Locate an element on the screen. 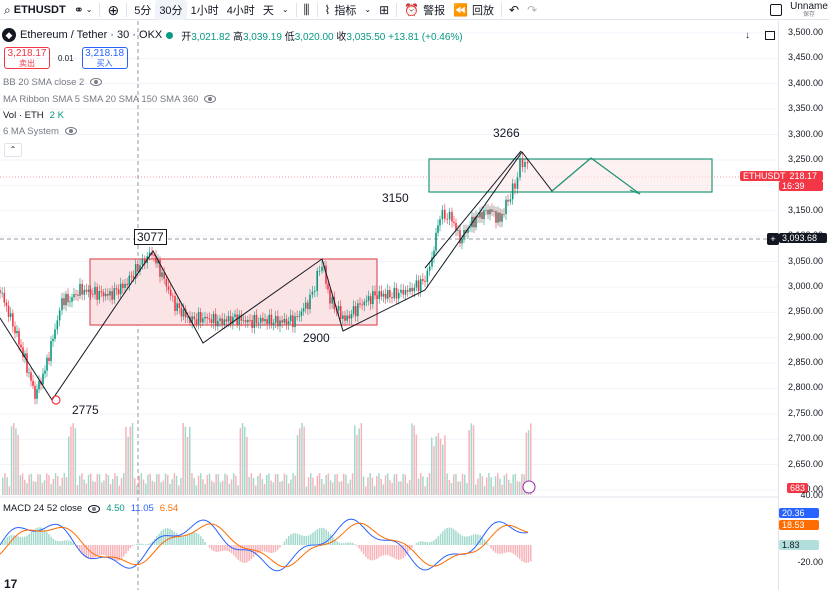  chart-type-button: ⫼ is located at coordinates (307, 10).